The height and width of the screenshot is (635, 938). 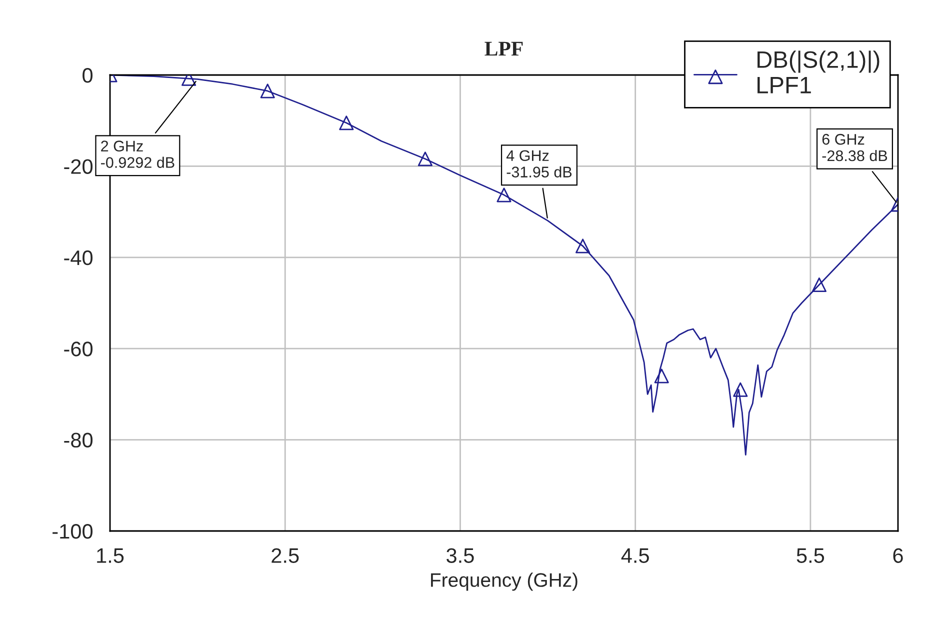 What do you see at coordinates (87, 75) in the screenshot?
I see `y-tick-label: 0` at bounding box center [87, 75].